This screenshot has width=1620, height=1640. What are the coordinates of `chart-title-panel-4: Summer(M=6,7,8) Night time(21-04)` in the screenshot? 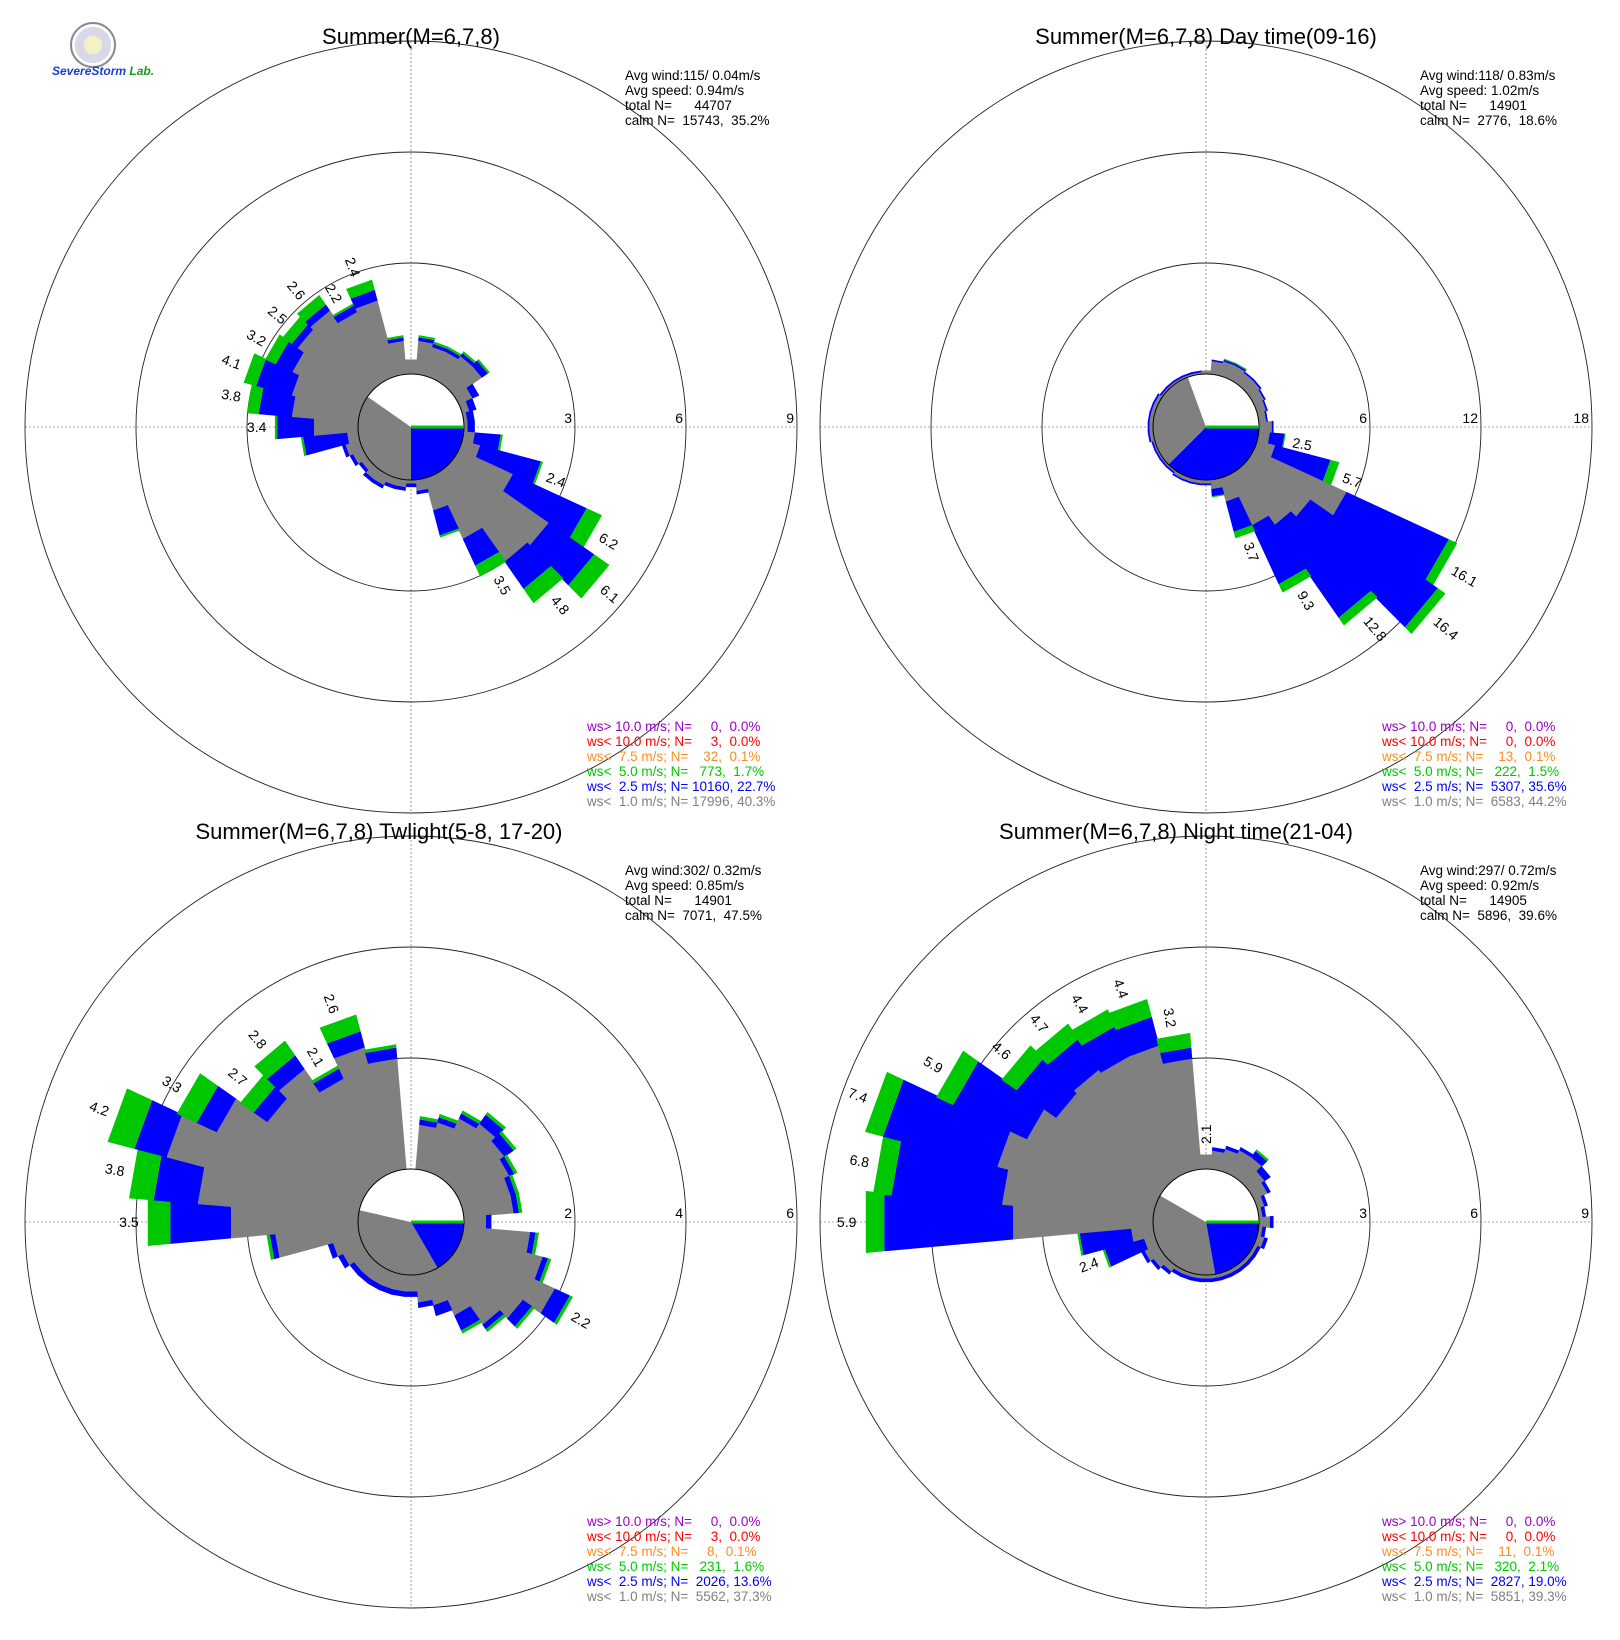 It's located at (1176, 831).